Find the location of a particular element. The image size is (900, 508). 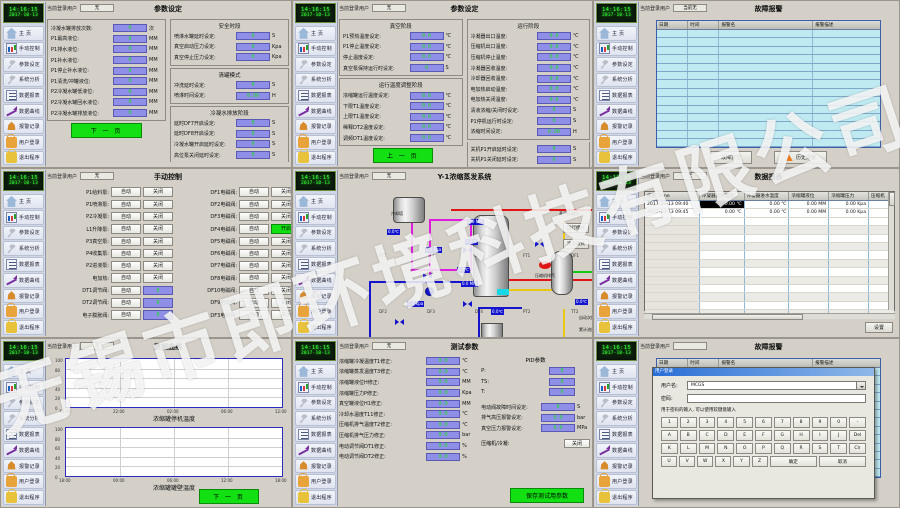

settings-button: 设置 is located at coordinates (878, 327).